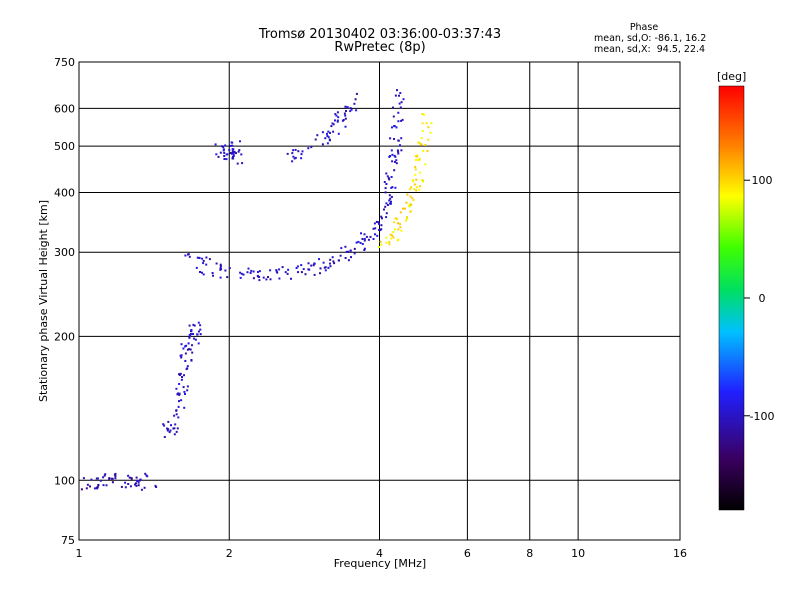 The width and height of the screenshot is (800, 600). Describe the element at coordinates (380, 47) in the screenshot. I see `chart-subtitle: RwPretec (8p)` at that location.